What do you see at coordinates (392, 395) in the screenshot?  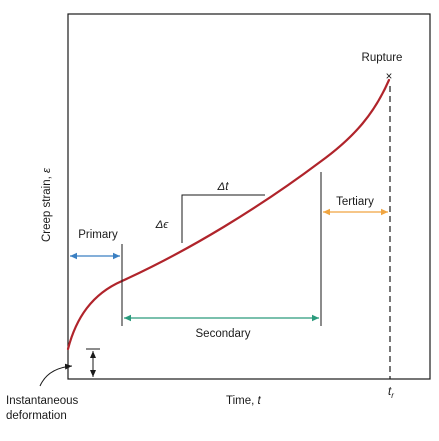 I see `rupture-time-sub: r` at bounding box center [392, 395].